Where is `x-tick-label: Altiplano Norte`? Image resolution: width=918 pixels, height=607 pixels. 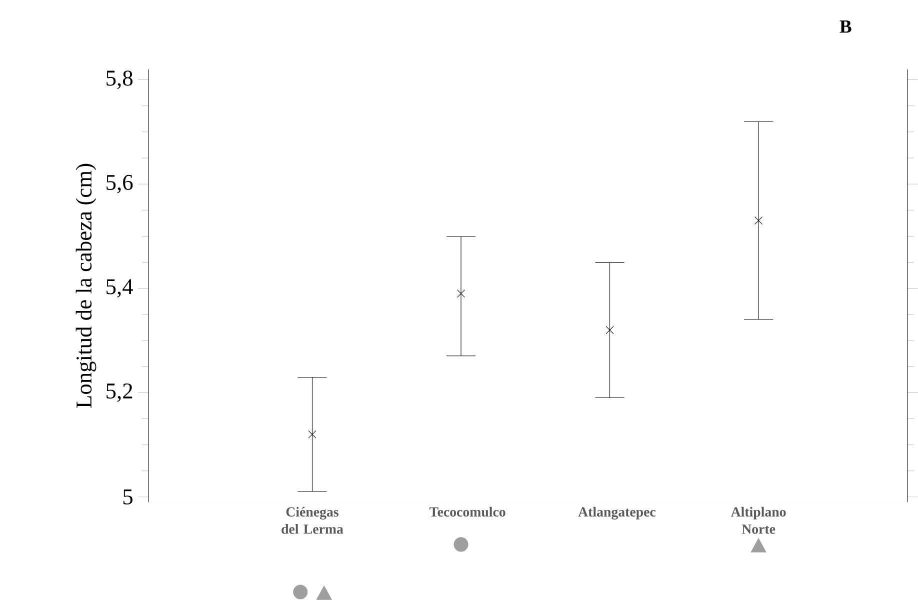 x-tick-label: Altiplano Norte is located at coordinates (758, 520).